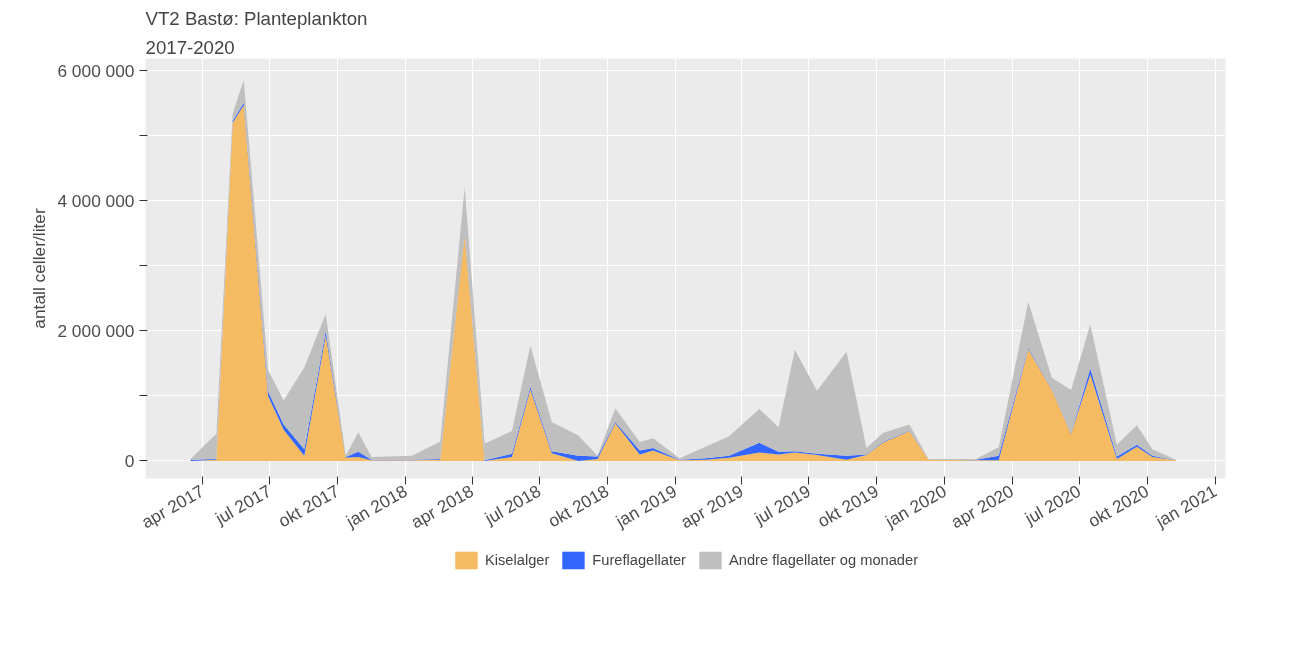 This screenshot has height=645, width=1294. What do you see at coordinates (256, 18) in the screenshot?
I see `chart-title: VT2 Bastø: Planteplankton` at bounding box center [256, 18].